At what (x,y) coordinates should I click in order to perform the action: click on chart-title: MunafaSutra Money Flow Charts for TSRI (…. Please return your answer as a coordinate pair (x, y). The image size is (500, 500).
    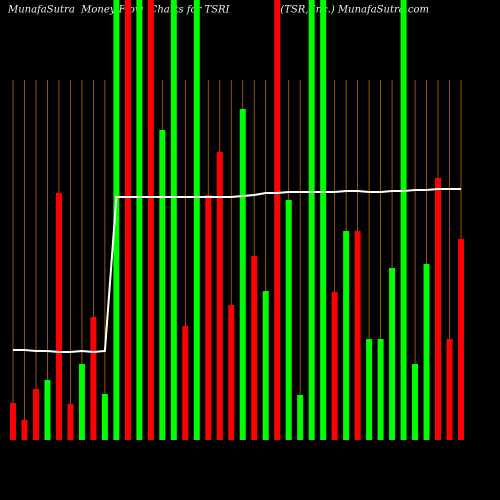
    Looking at the image, I should click on (218, 10).